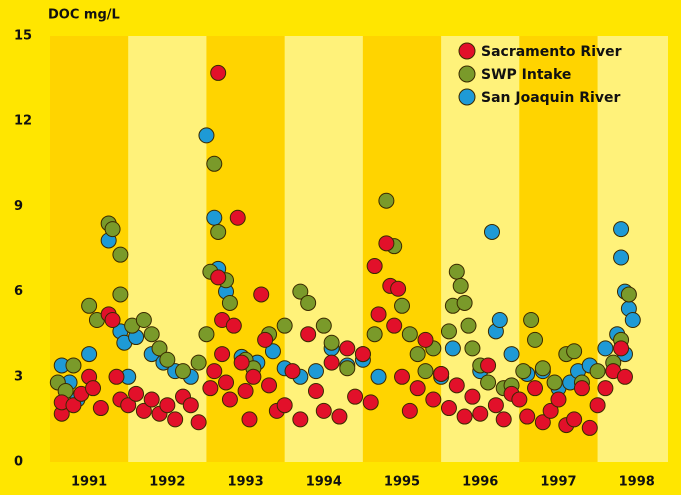  Describe the element at coordinates (18, 206) in the screenshot. I see `y-tick-label: 9` at that location.